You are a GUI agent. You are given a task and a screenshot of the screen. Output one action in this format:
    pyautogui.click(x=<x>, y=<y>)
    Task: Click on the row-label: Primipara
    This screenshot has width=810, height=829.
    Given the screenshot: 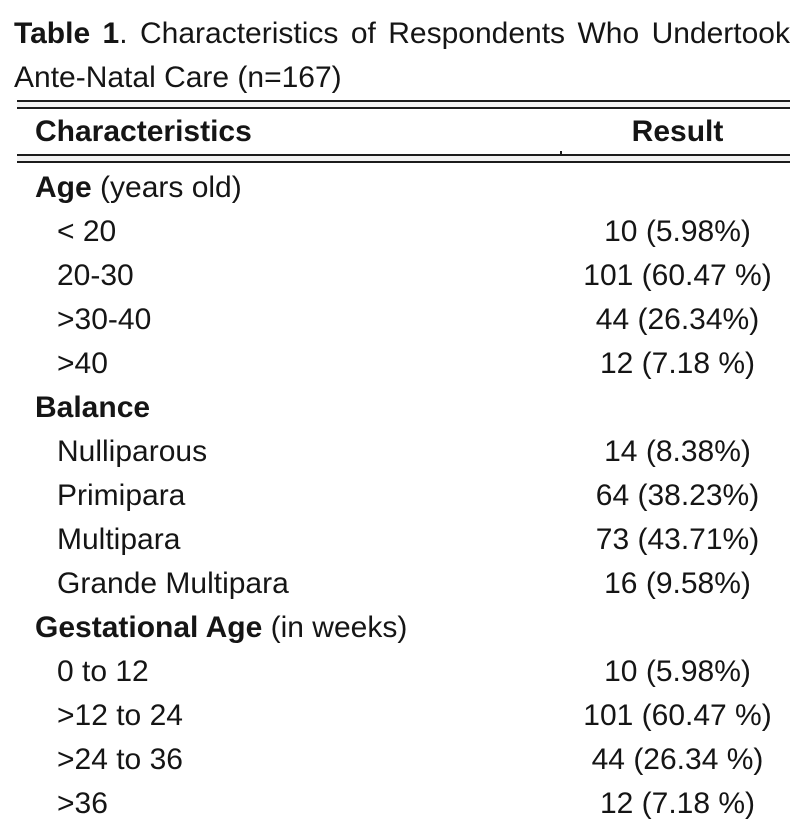 What is the action you would take?
    pyautogui.click(x=291, y=496)
    